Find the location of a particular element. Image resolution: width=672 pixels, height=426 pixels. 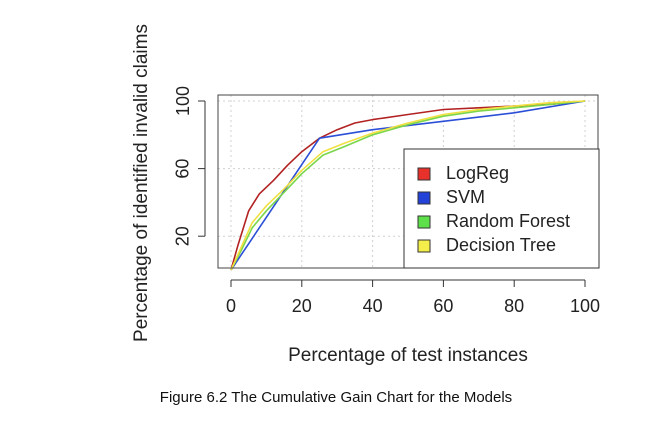

x-tick-label: 100 is located at coordinates (585, 306).